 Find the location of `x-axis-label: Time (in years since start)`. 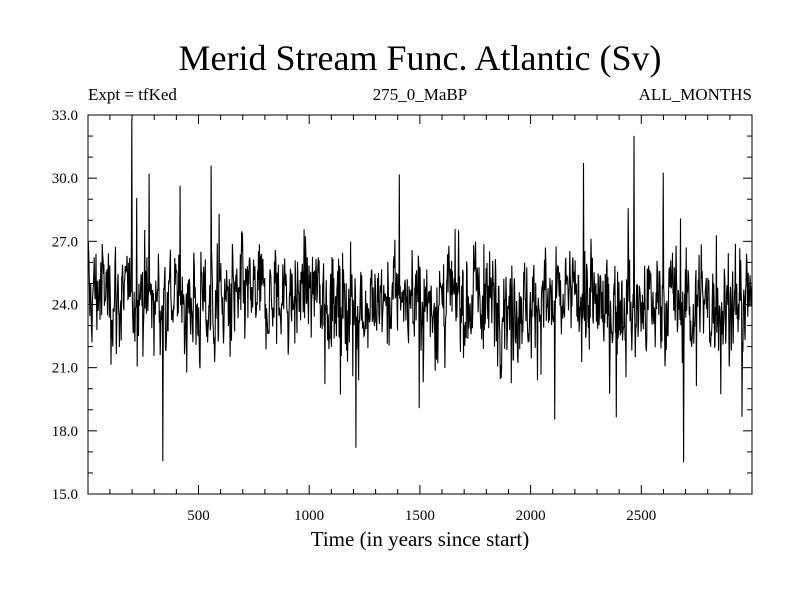

x-axis-label: Time (in years since start) is located at coordinates (420, 539).